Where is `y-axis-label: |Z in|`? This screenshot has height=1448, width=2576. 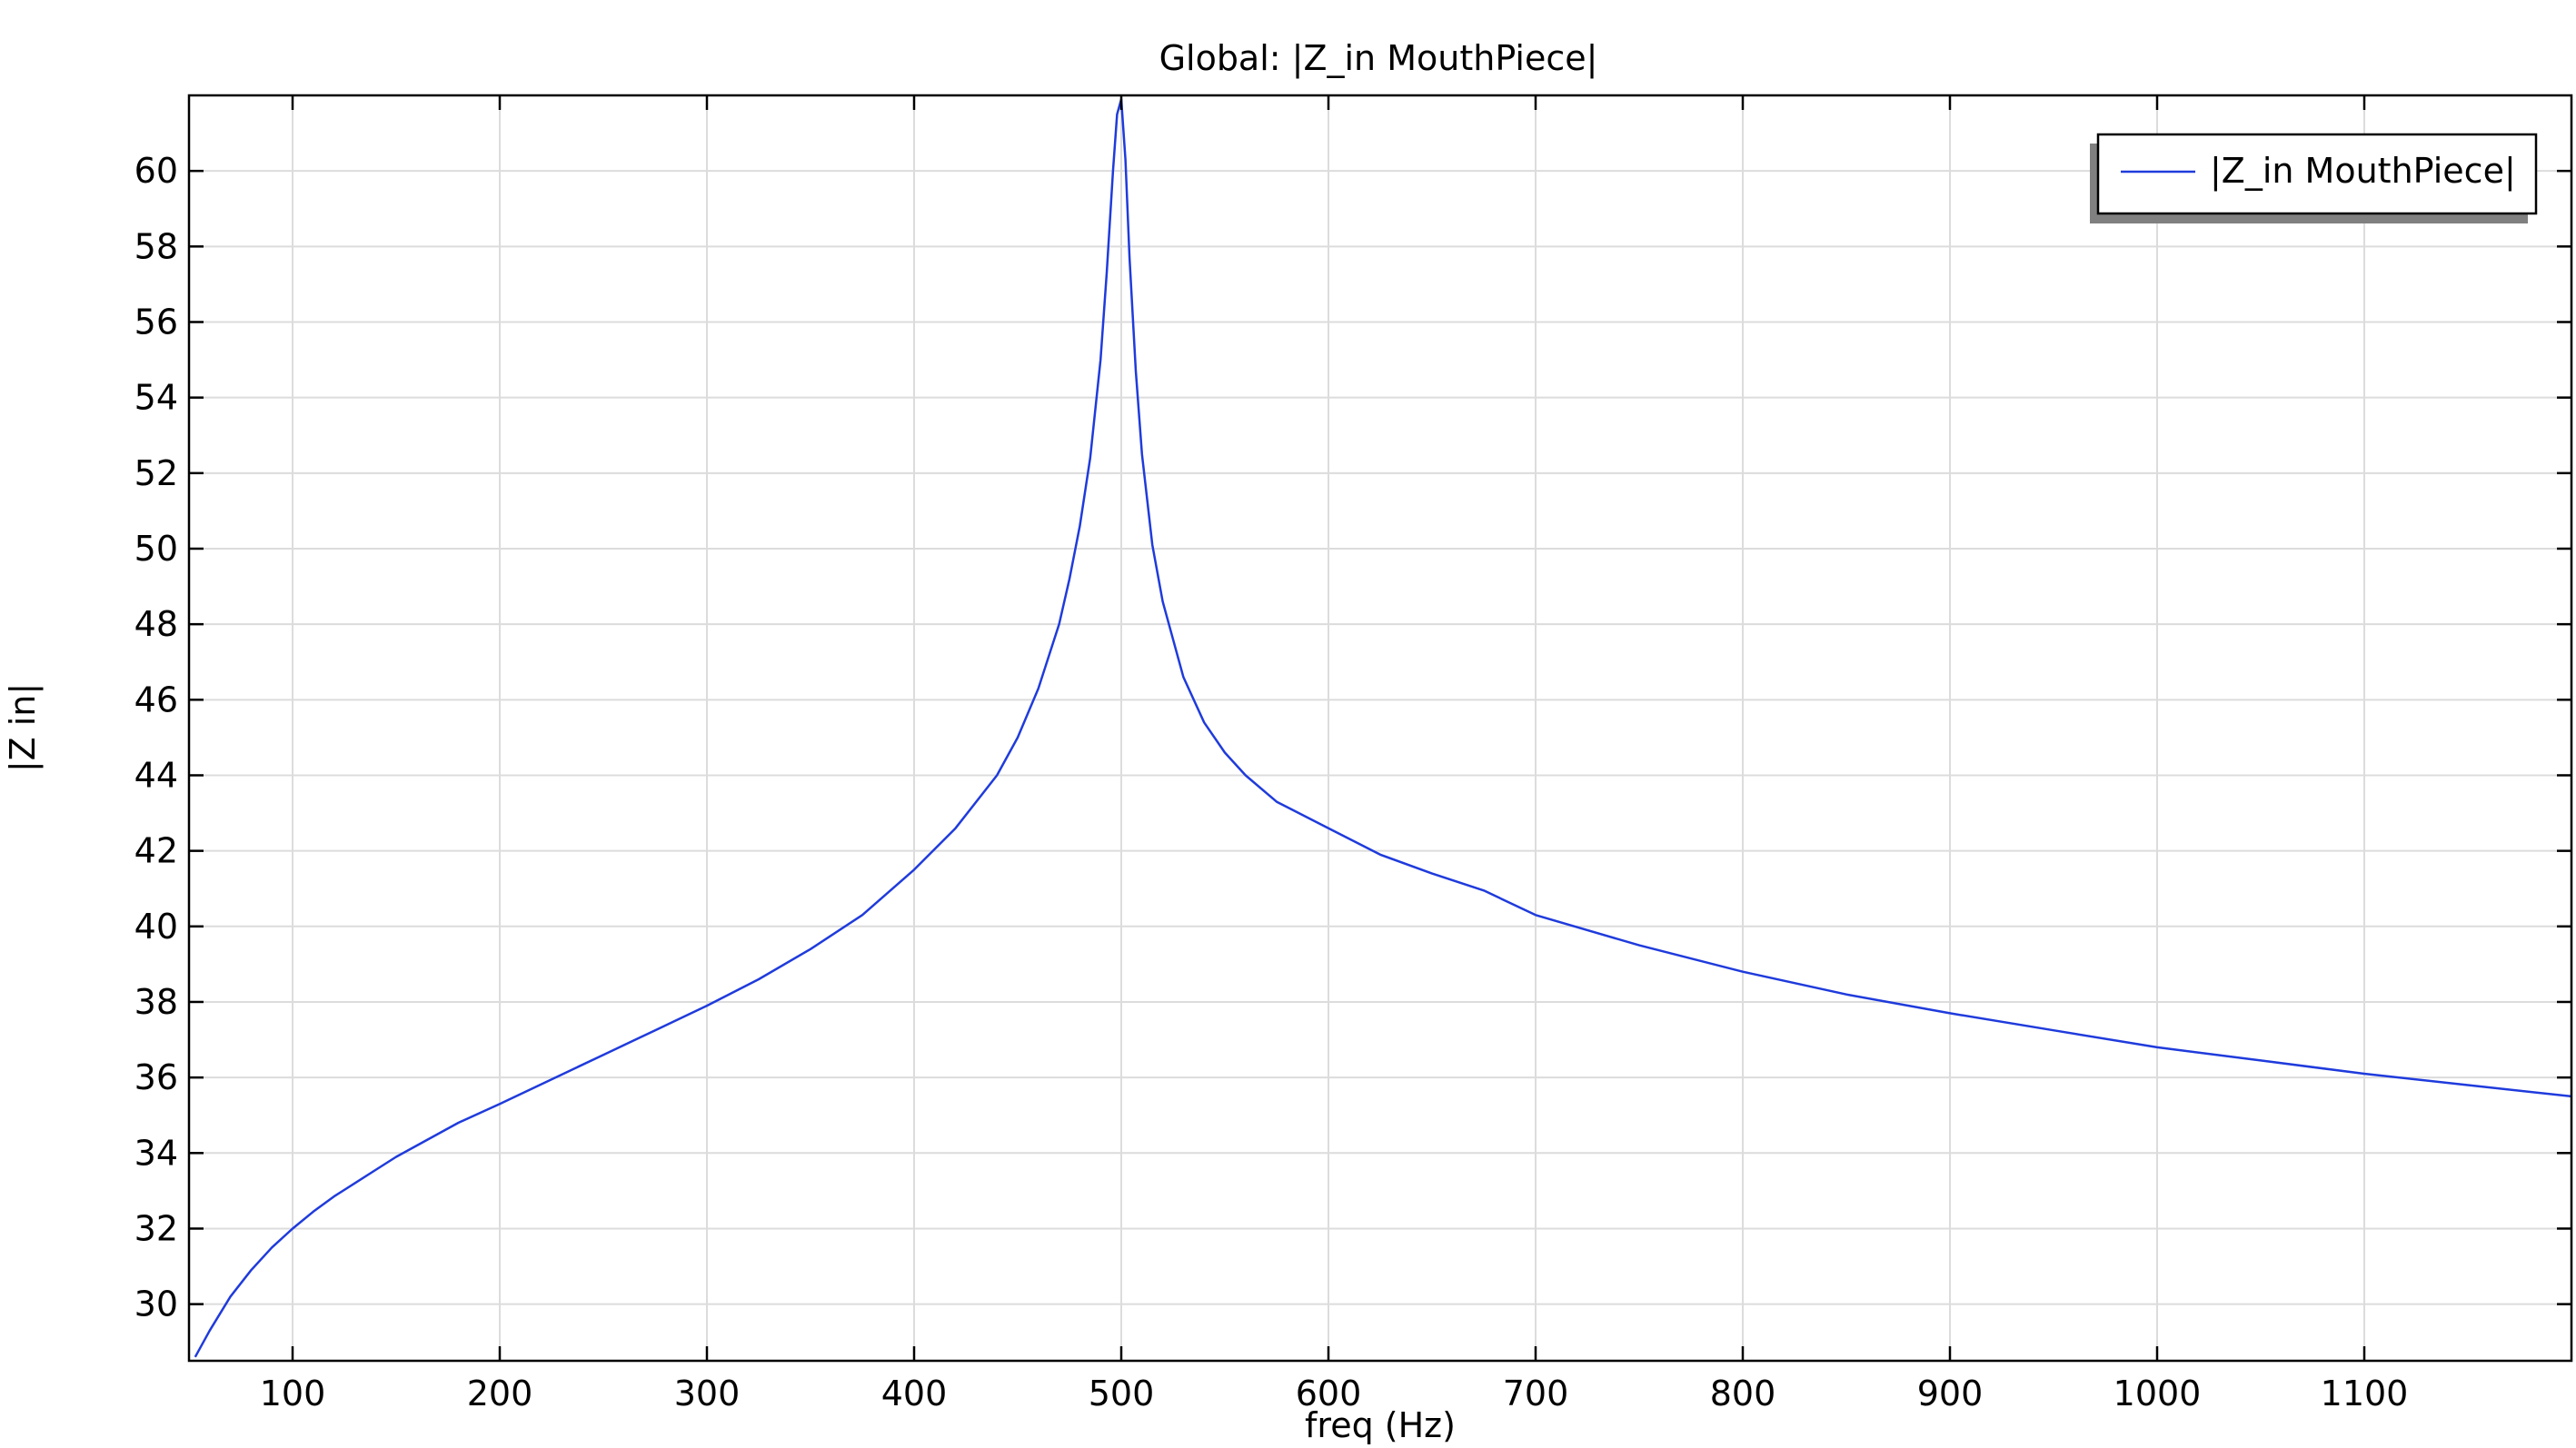 y-axis-label: |Z in| is located at coordinates (24, 727).